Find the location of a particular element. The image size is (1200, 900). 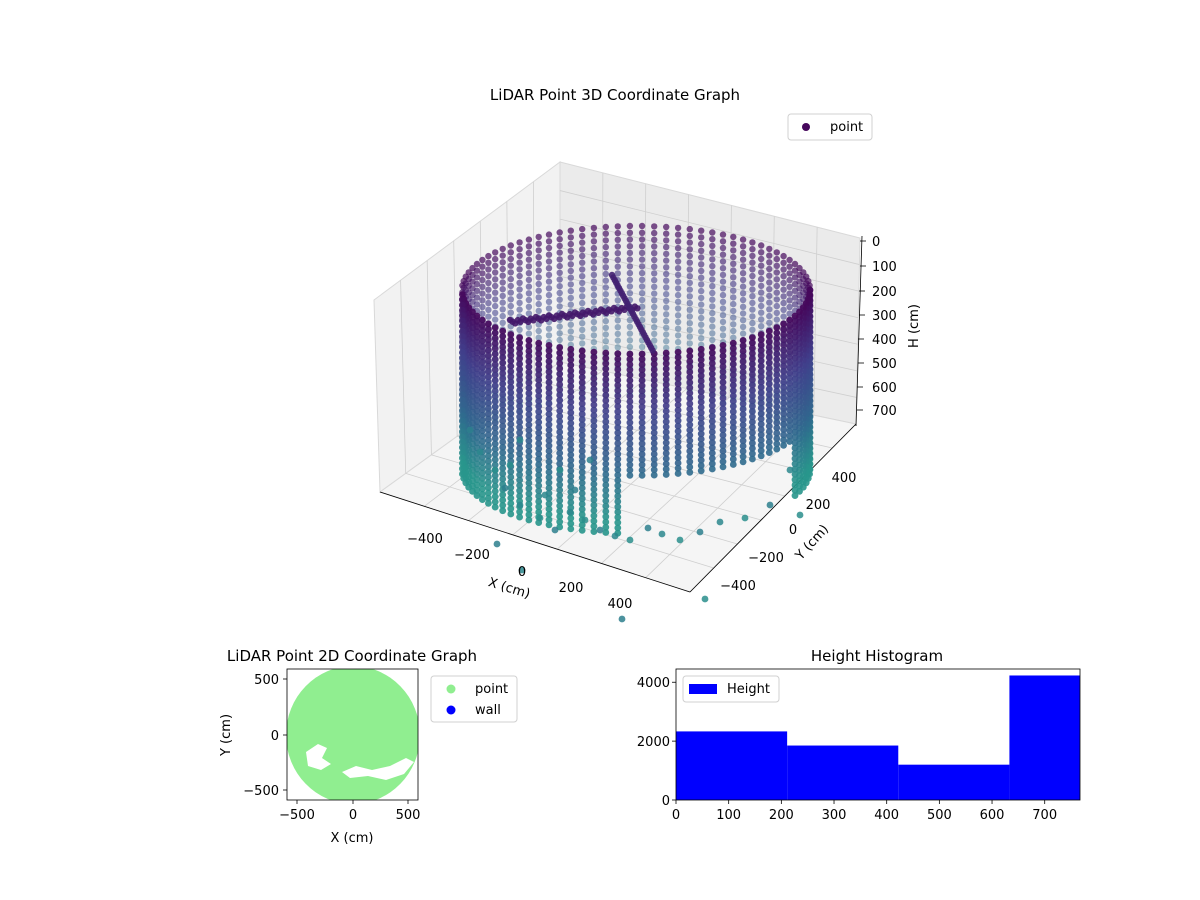

z-tick-label: 300 is located at coordinates (884, 316).